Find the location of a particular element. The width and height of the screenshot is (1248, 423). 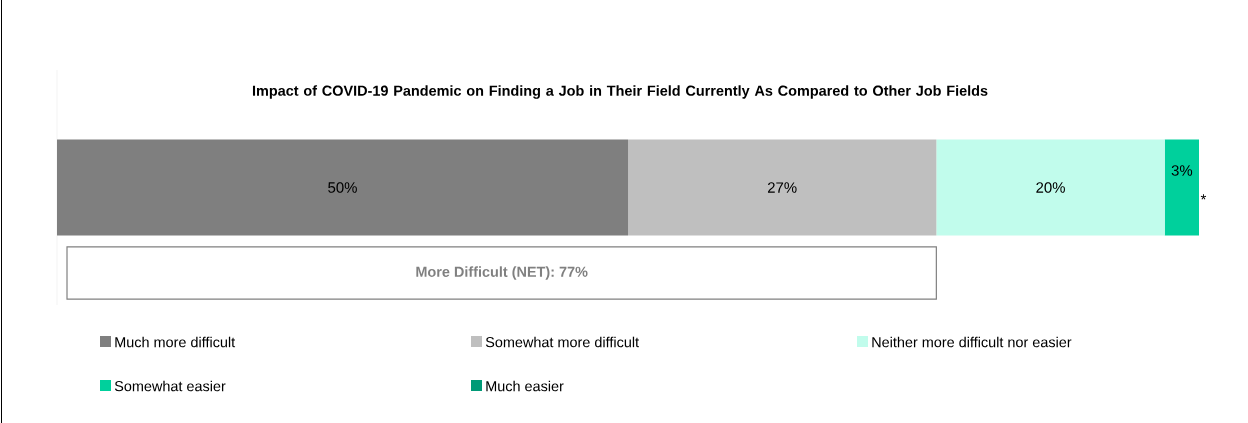

legend-label: Much more difficult is located at coordinates (175, 342).